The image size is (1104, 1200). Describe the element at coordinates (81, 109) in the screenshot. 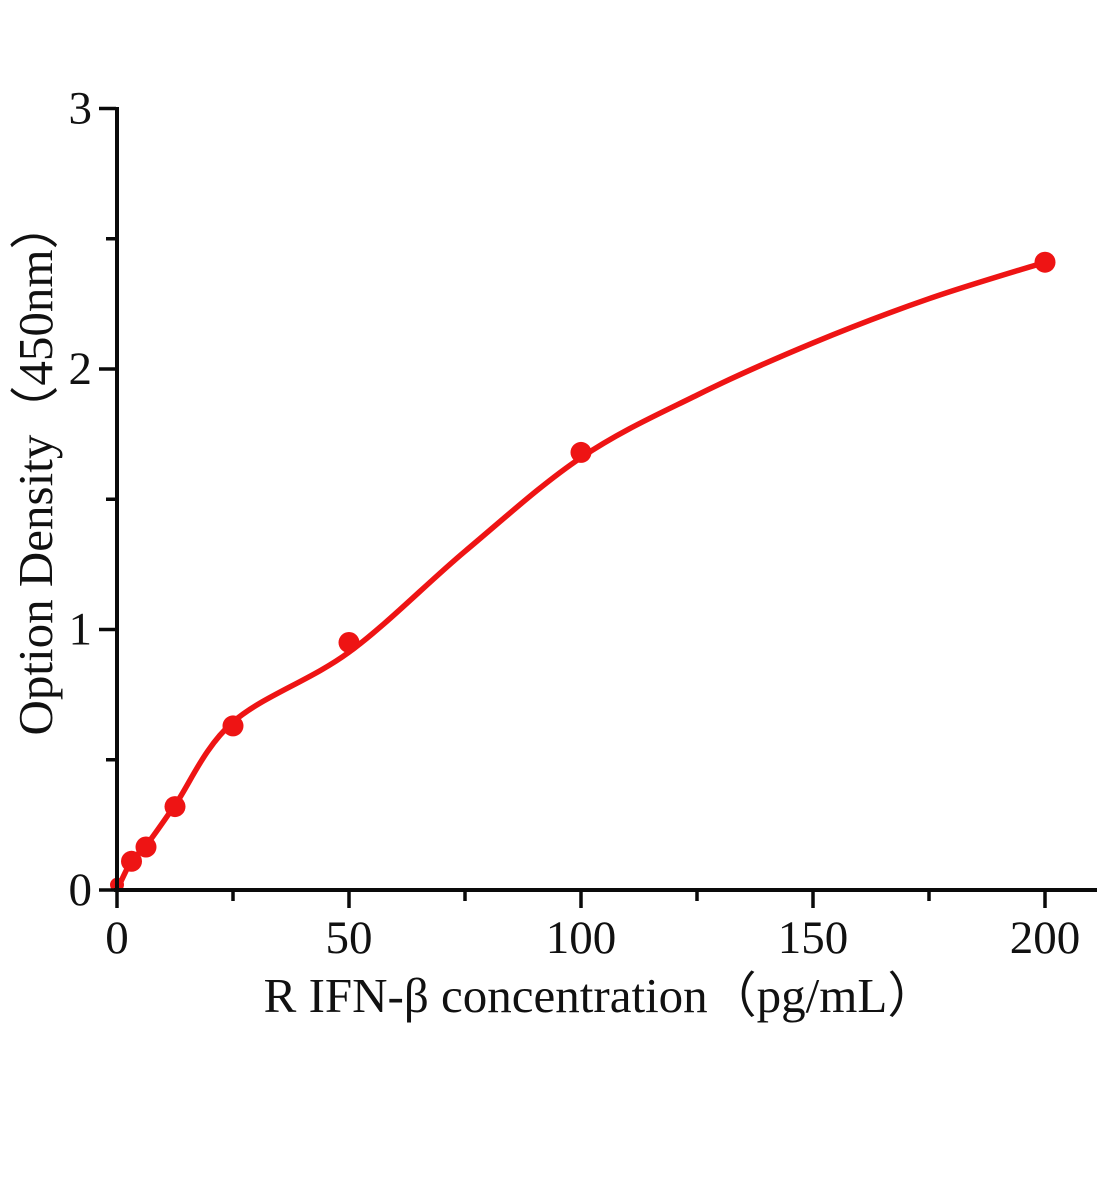

I see `y-tick-label: 3` at that location.